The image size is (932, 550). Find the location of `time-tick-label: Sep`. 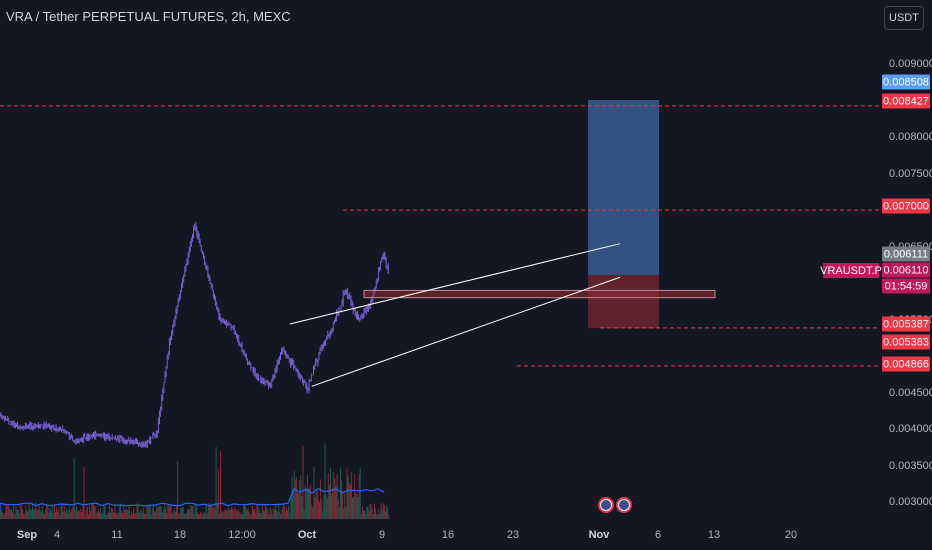

time-tick-label: Sep is located at coordinates (27, 535).